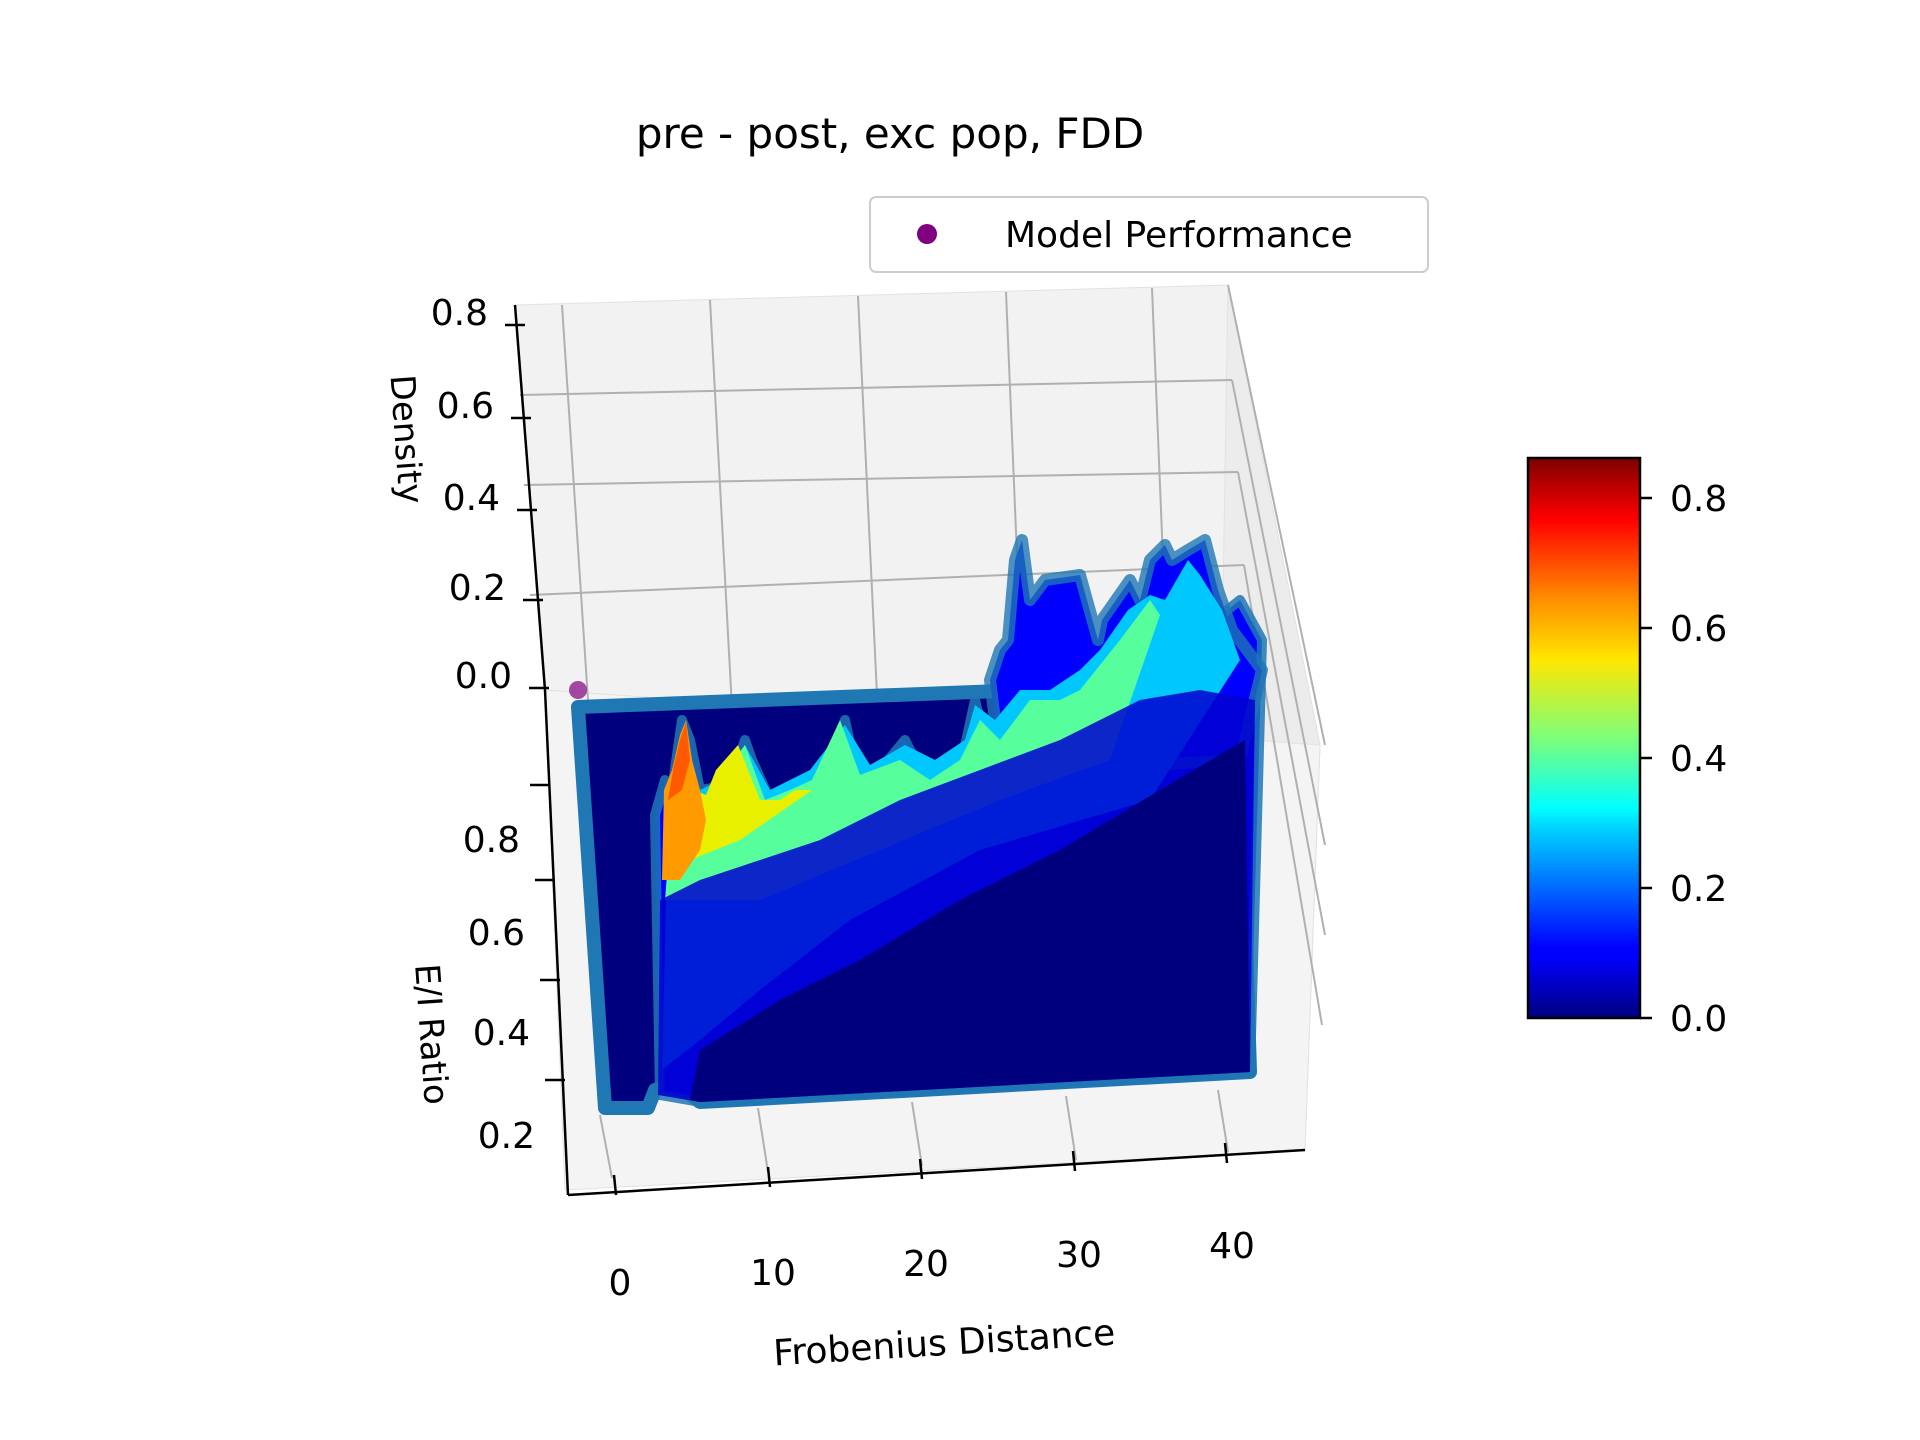 The width and height of the screenshot is (1920, 1440). What do you see at coordinates (547, 932) in the screenshot?
I see `ei-ratio-ticks` at bounding box center [547, 932].